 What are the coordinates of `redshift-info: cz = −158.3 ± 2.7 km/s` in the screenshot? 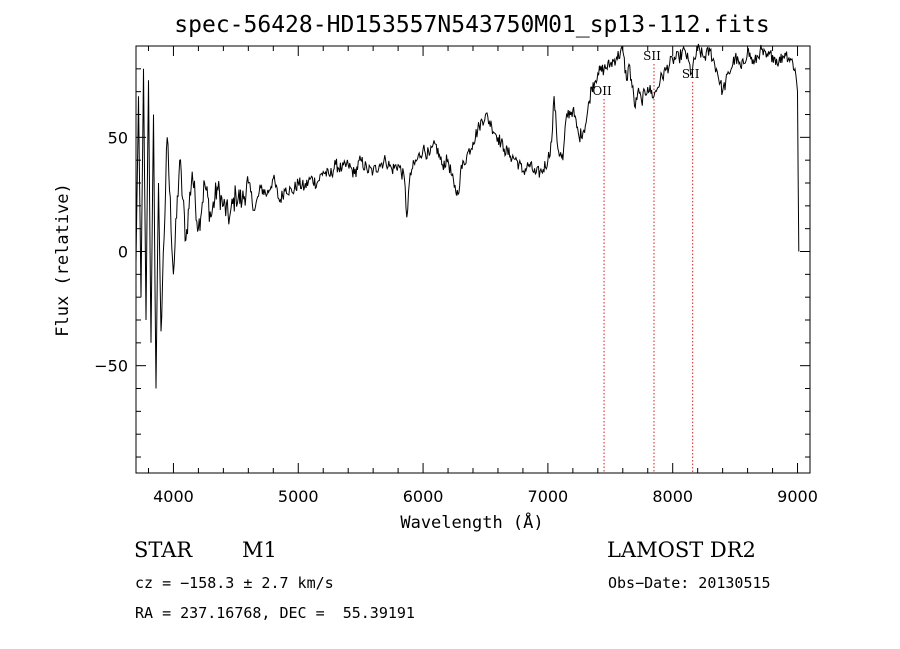 It's located at (234, 583).